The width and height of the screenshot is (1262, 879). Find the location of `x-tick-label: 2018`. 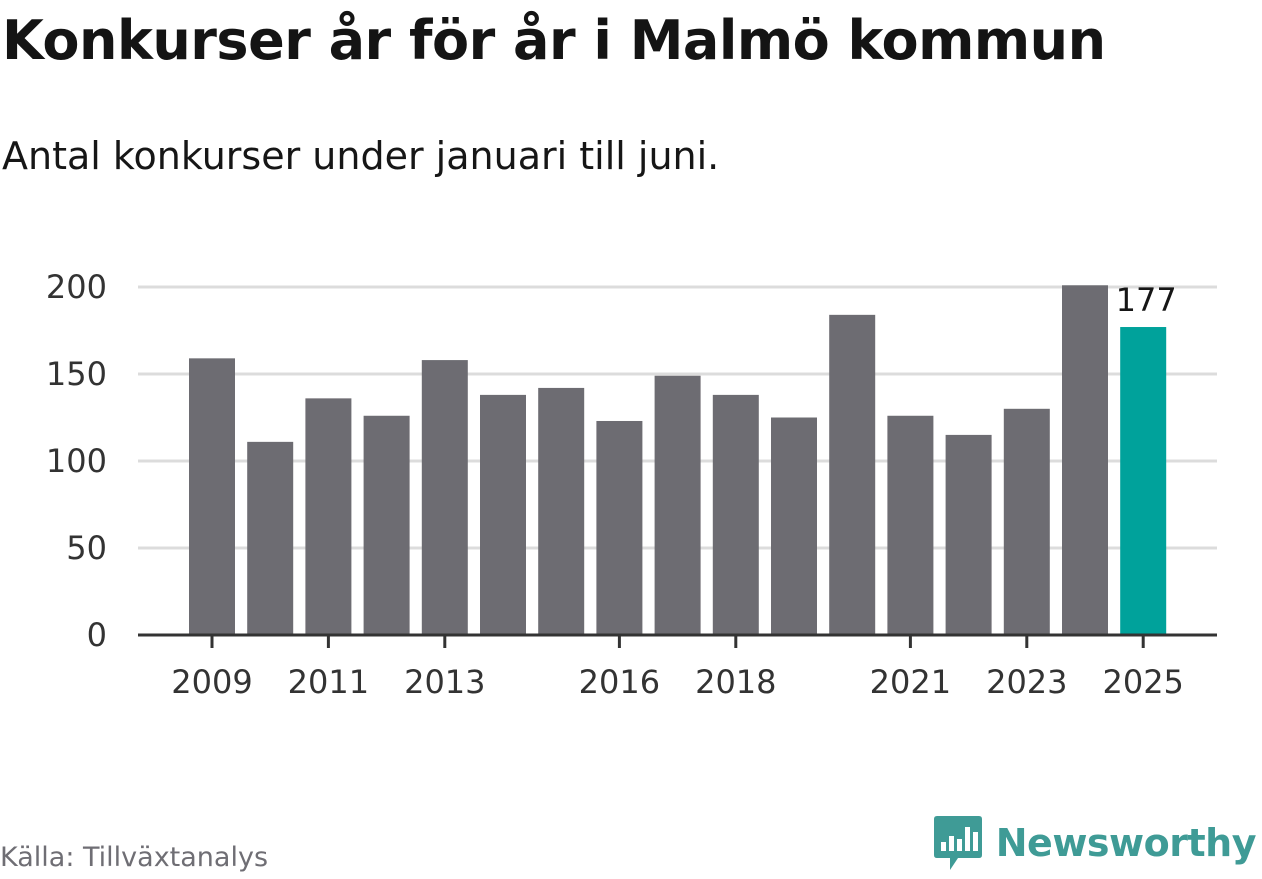

x-tick-label: 2018 is located at coordinates (735, 682).